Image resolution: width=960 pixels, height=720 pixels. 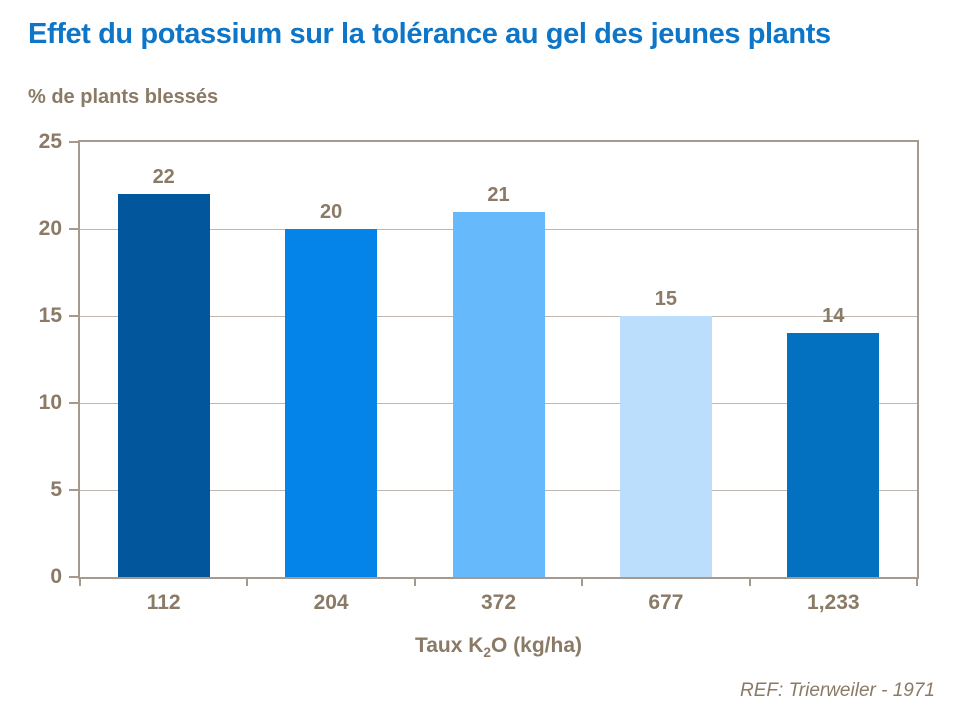 I want to click on x-axis-title-suffix: O (kg/ha), so click(x=537, y=645).